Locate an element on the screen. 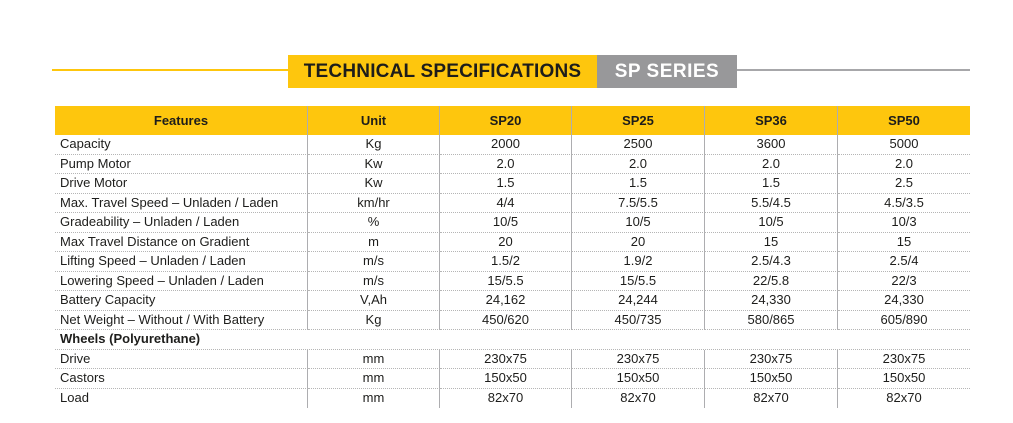  header-cell-model: SP20 is located at coordinates (506, 120).